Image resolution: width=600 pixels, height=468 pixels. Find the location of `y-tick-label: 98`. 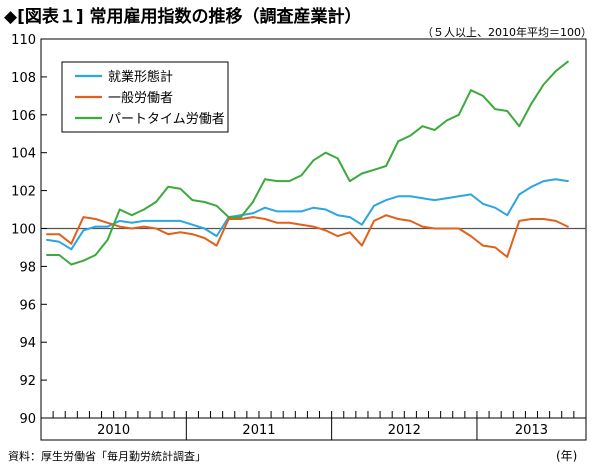

y-tick-label: 98 is located at coordinates (27, 267).